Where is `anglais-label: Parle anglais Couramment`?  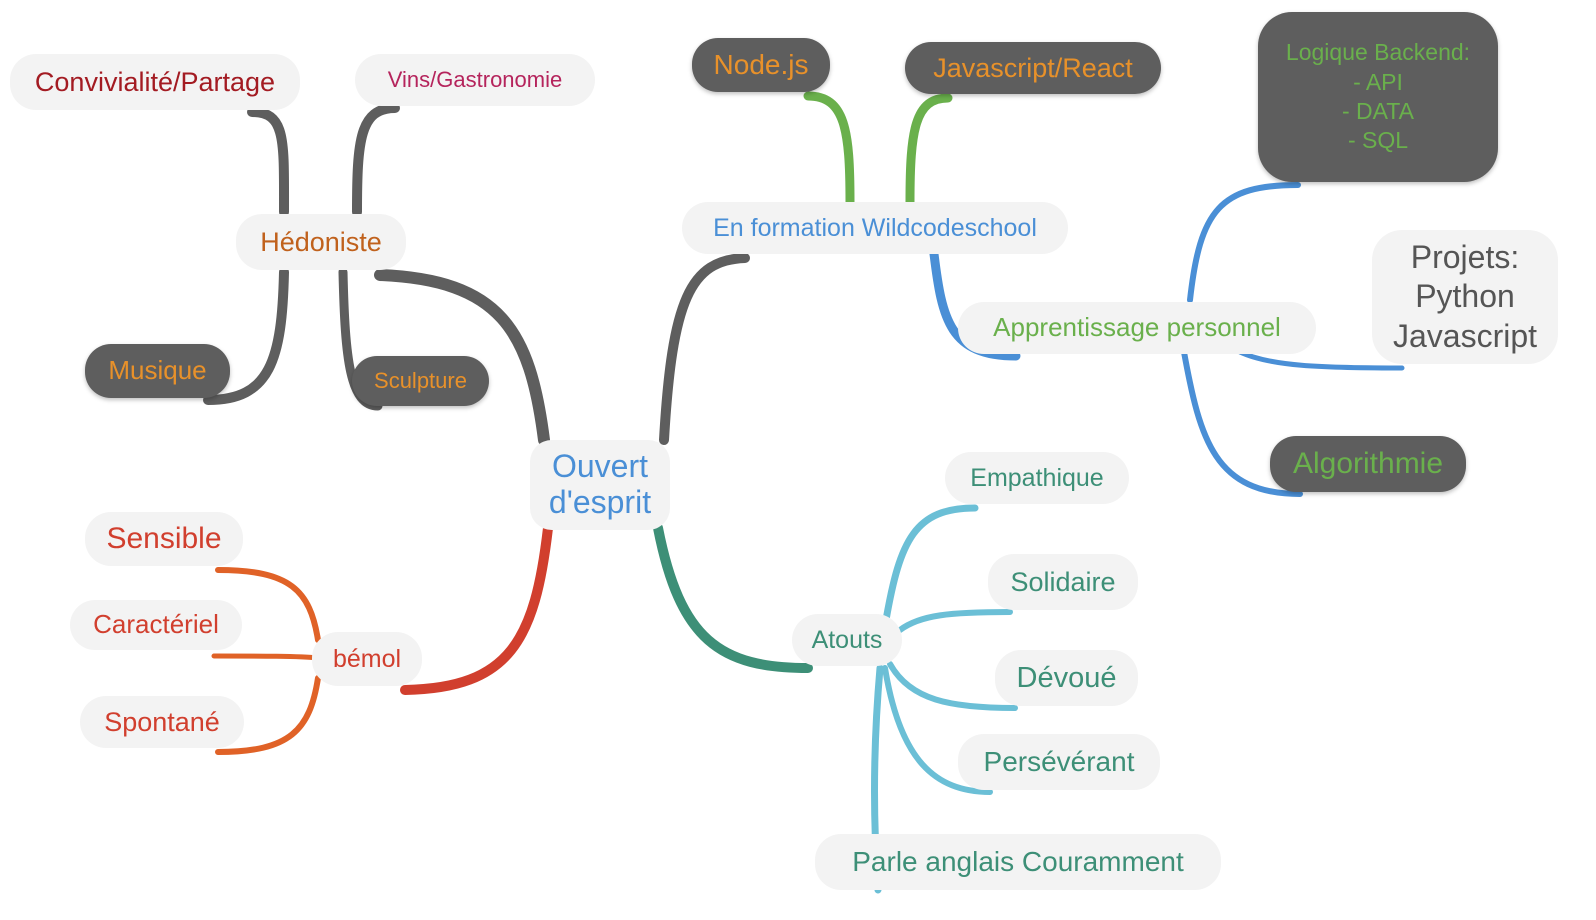
anglais-label: Parle anglais Couramment is located at coordinates (1018, 862).